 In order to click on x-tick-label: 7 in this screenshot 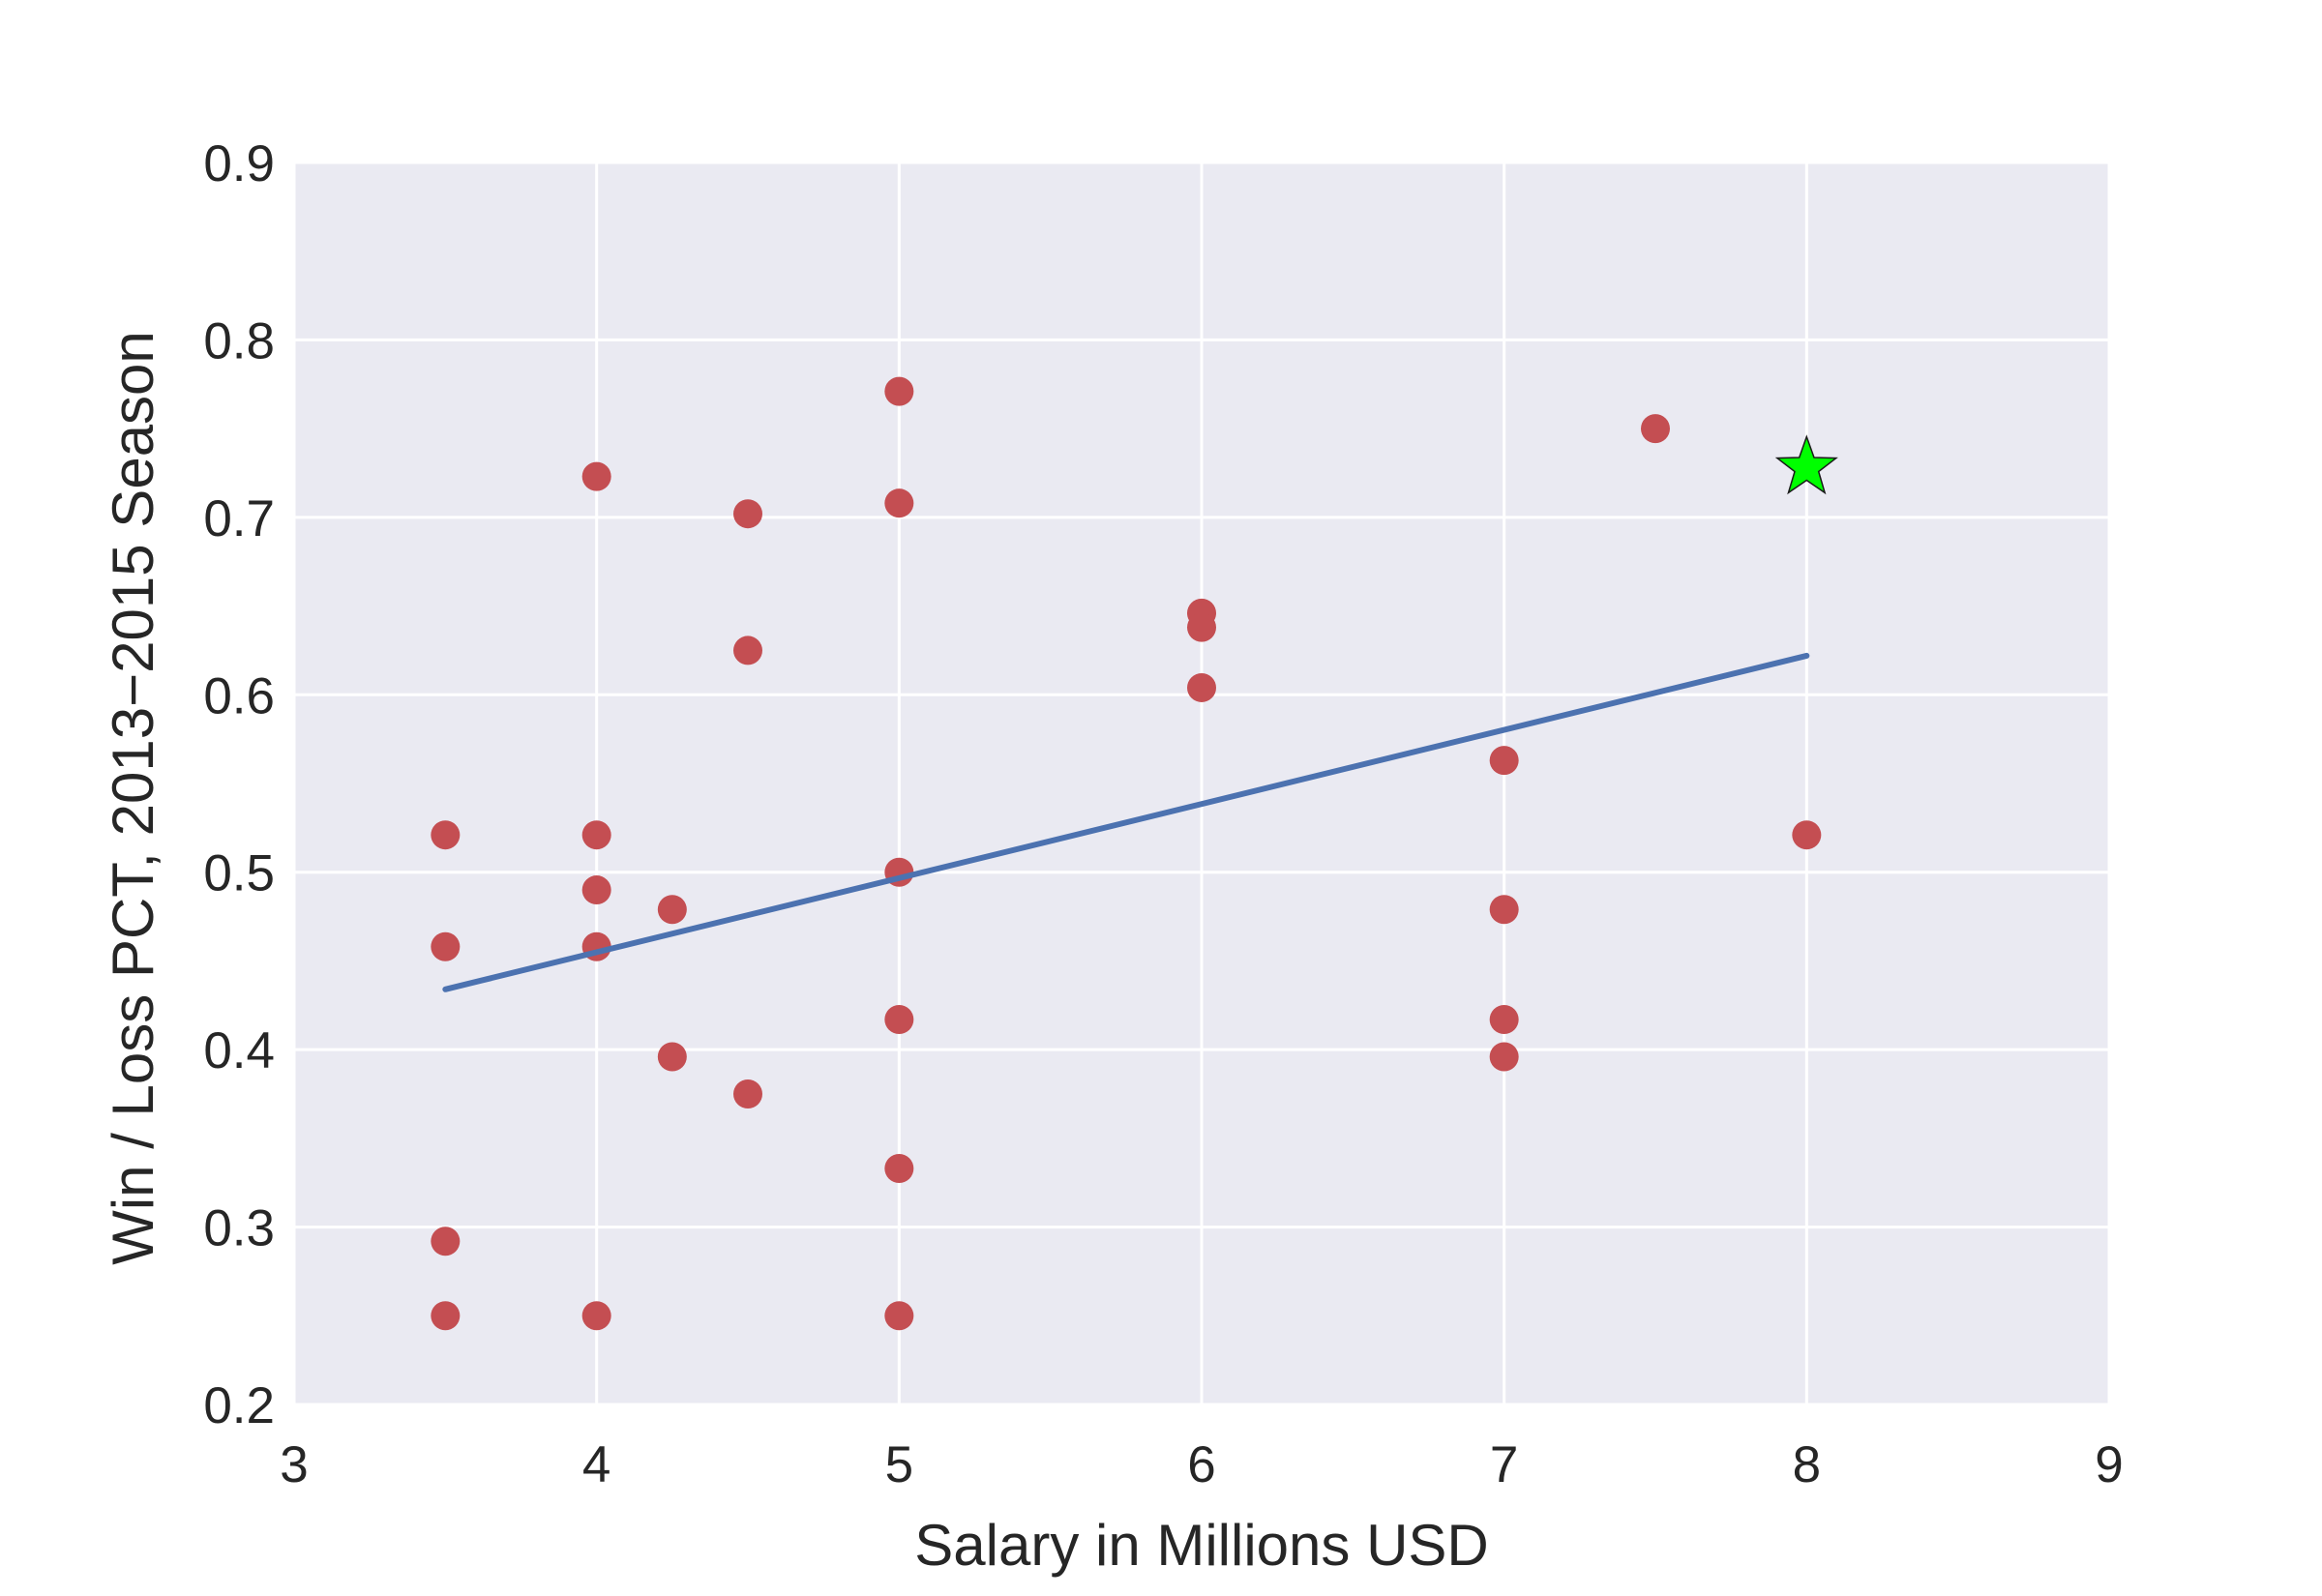, I will do `click(1504, 1464)`.